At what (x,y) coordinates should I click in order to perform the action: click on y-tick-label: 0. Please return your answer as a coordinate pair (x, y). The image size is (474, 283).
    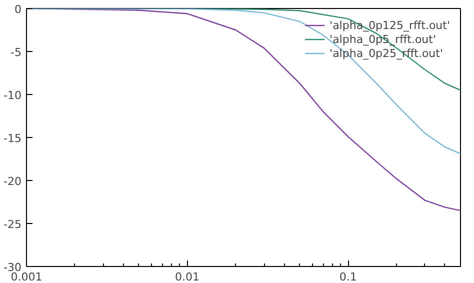
    Looking at the image, I should click on (18, 9).